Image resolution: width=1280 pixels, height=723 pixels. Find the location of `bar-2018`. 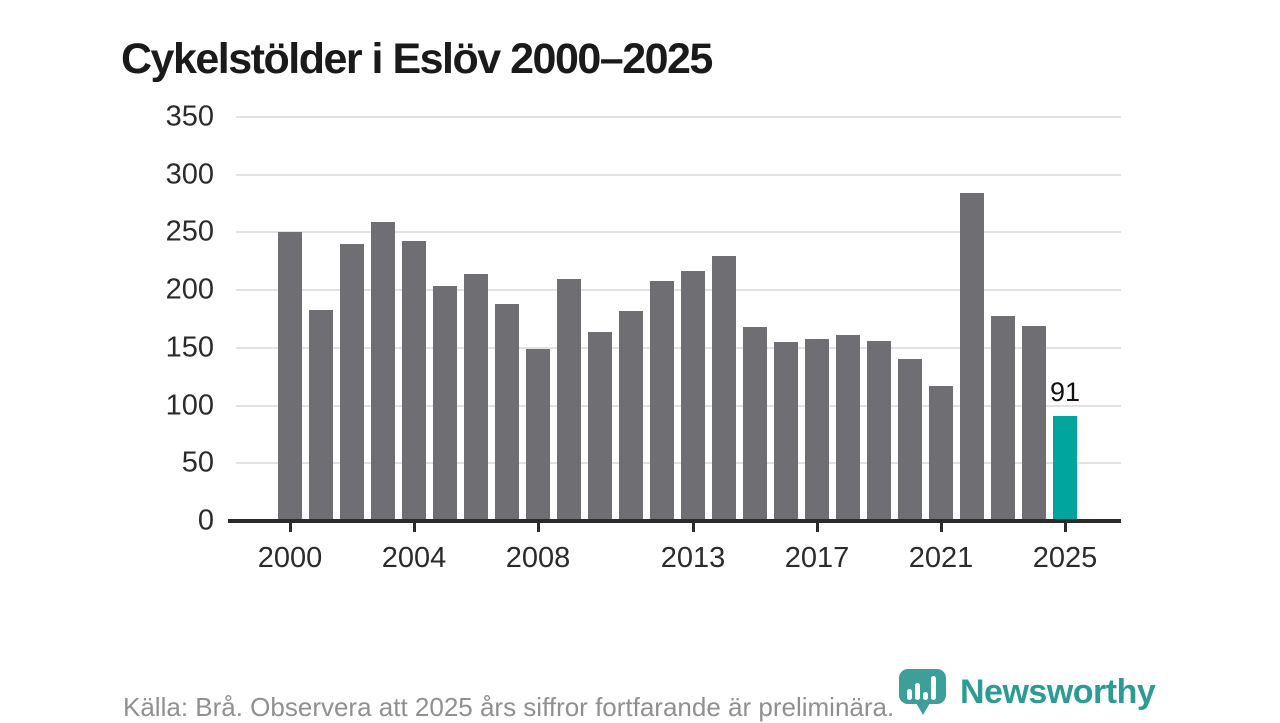

bar-2018 is located at coordinates (848, 428).